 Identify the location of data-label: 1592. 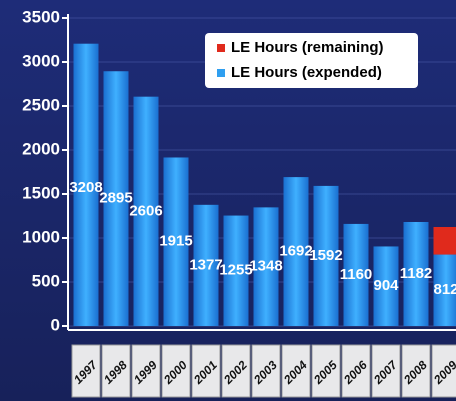
(325, 255).